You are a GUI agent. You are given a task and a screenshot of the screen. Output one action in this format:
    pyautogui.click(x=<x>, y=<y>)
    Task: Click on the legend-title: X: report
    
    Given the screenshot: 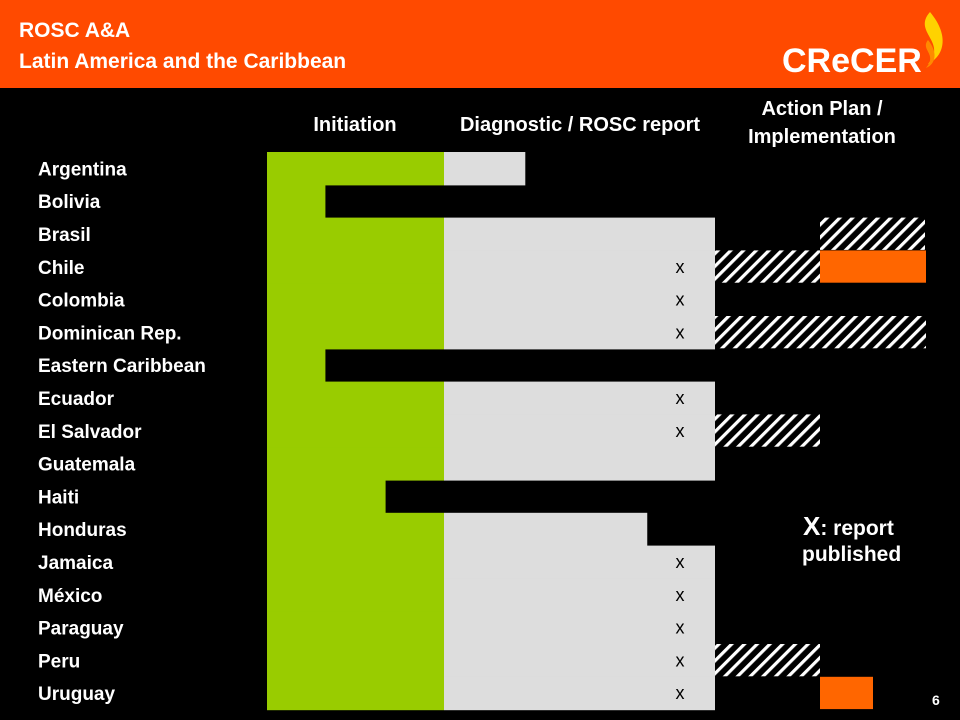 What is the action you would take?
    pyautogui.click(x=848, y=526)
    